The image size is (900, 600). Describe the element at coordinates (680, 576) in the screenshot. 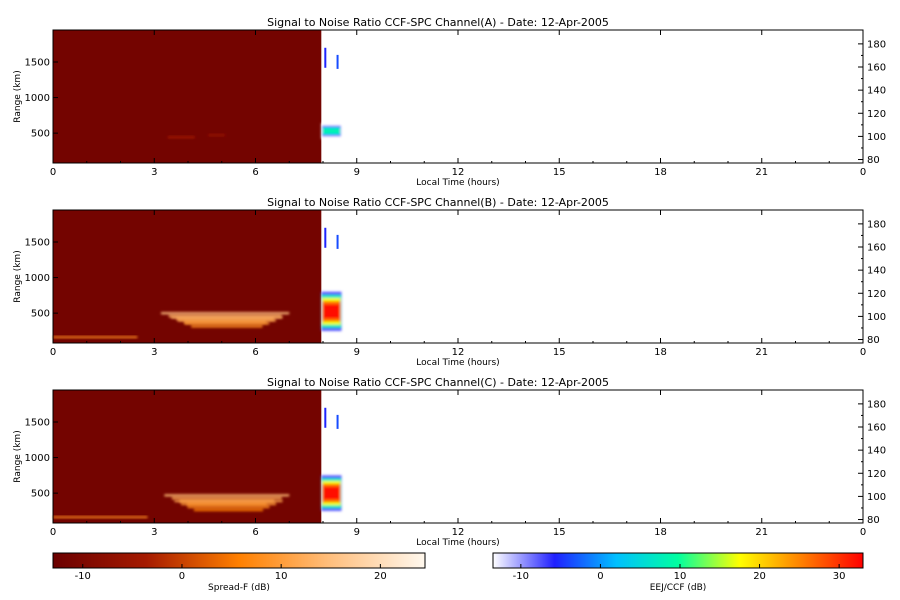

I see `colorbar-tick-label: 10` at that location.